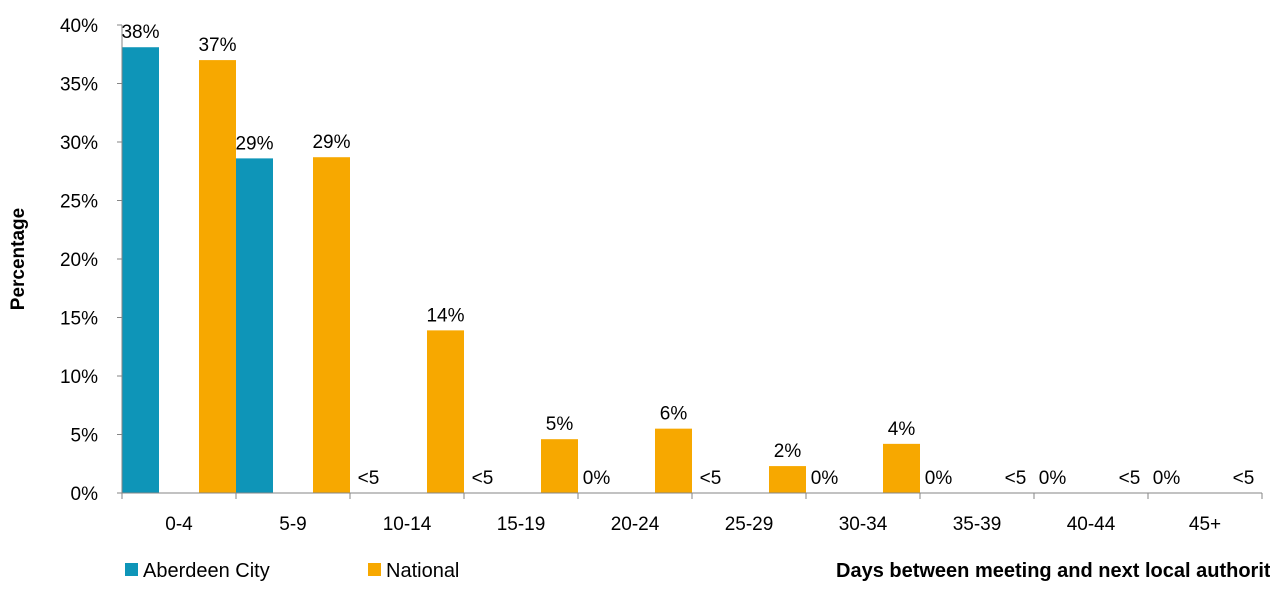  Describe the element at coordinates (85, 436) in the screenshot. I see `y-tick-label: 5%` at that location.